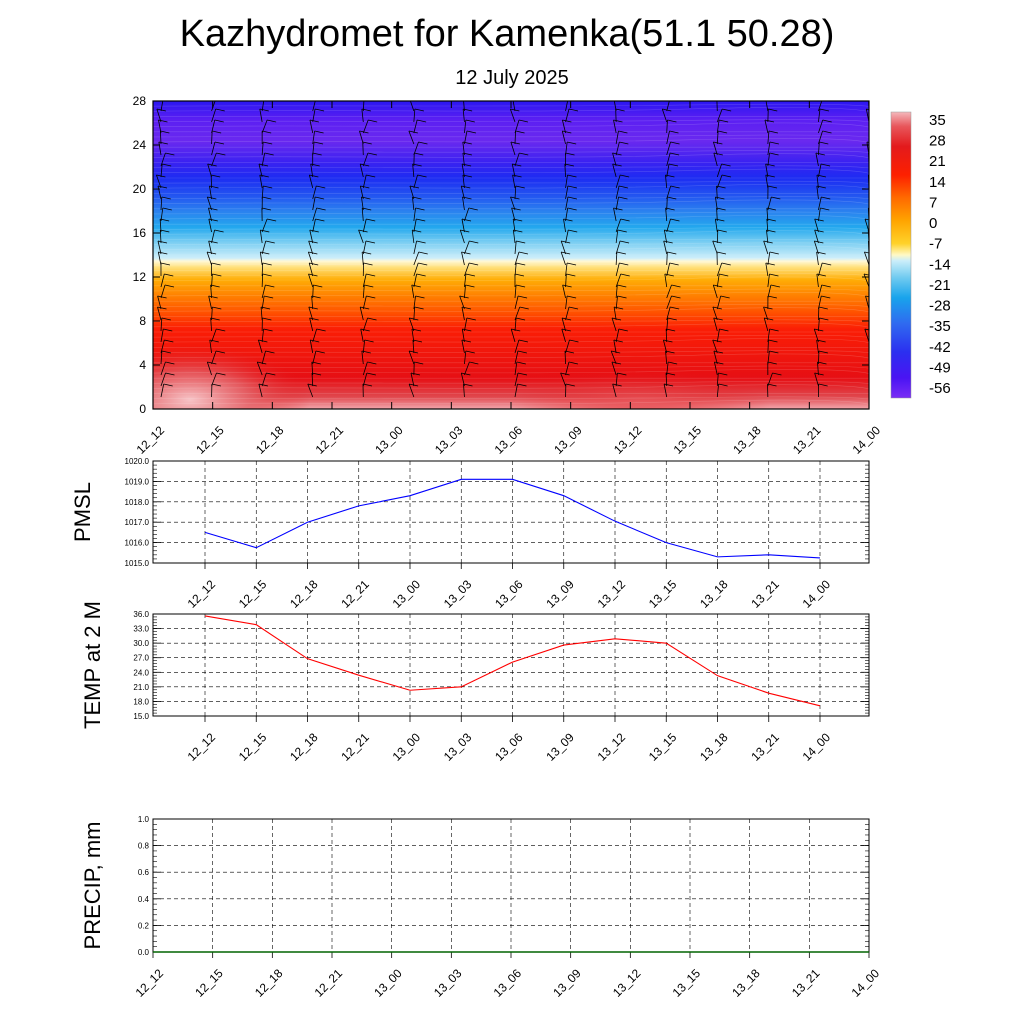  What do you see at coordinates (511, 665) in the screenshot?
I see `plot-frame` at bounding box center [511, 665].